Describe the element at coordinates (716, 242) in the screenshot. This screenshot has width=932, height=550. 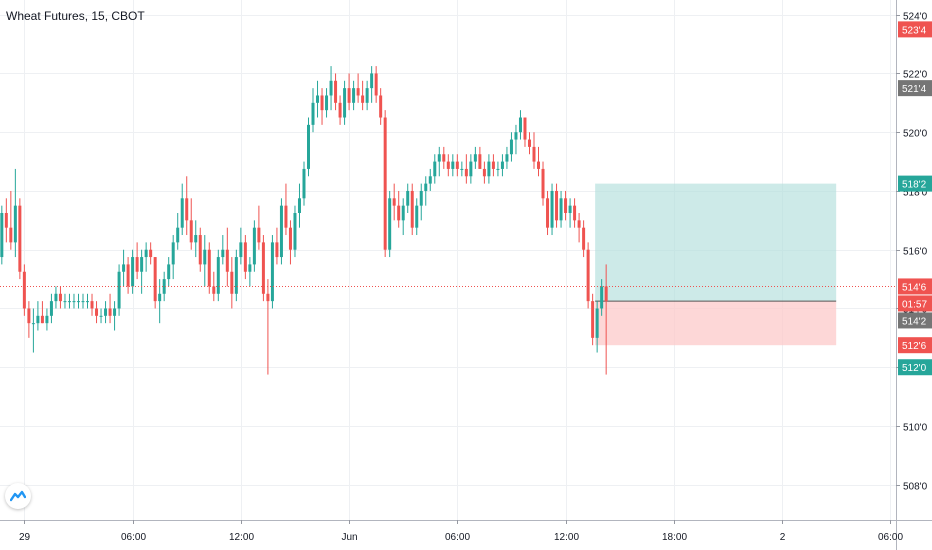
I see `profit-target-zone` at that location.